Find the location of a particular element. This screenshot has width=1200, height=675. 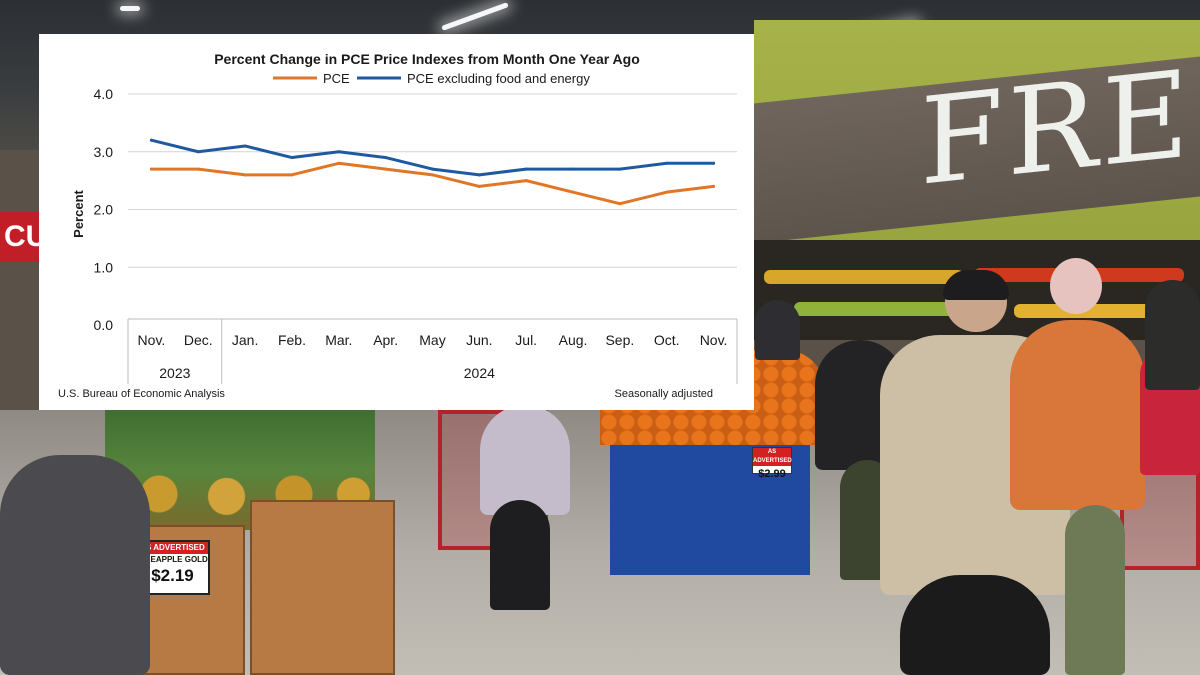

x-tick-label: Jul. is located at coordinates (526, 340).